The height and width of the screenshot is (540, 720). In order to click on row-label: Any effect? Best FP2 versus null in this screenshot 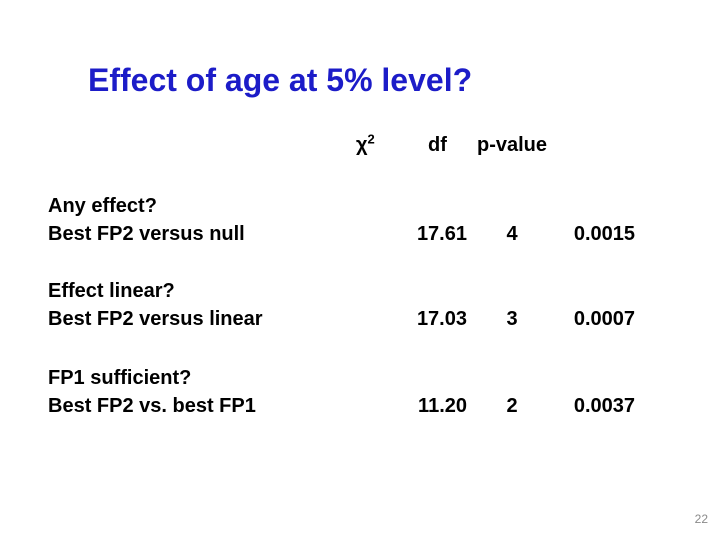, I will do `click(146, 220)`.